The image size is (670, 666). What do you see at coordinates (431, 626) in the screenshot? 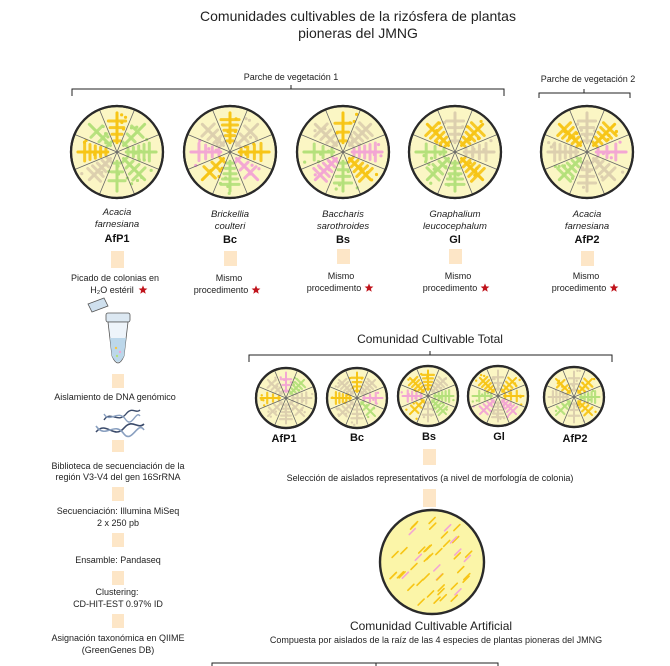
I see `artificial-title: Comunidad Cultivable Artificial` at bounding box center [431, 626].